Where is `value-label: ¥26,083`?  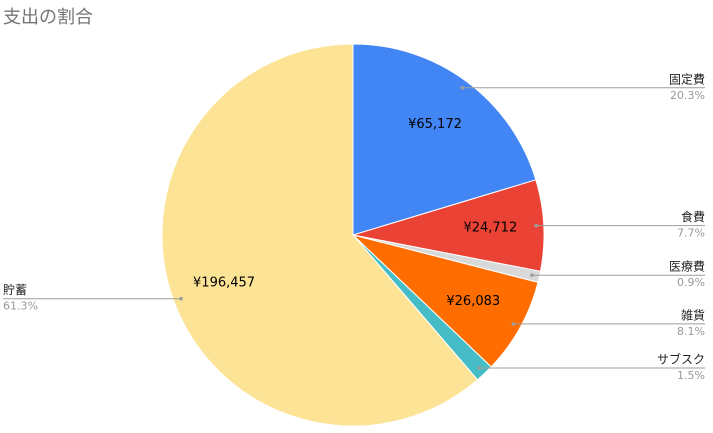
value-label: ¥26,083 is located at coordinates (473, 301).